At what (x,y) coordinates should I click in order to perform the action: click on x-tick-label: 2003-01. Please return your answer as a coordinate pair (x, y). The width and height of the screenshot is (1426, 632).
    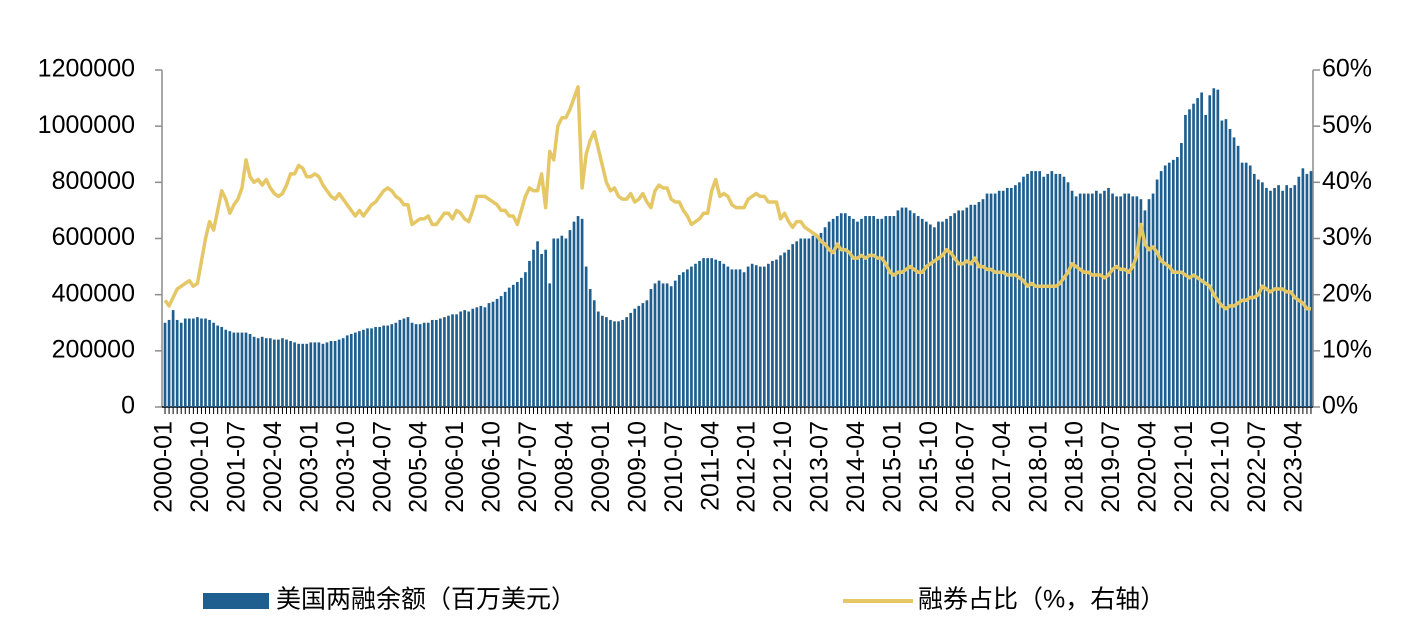
    Looking at the image, I should click on (309, 467).